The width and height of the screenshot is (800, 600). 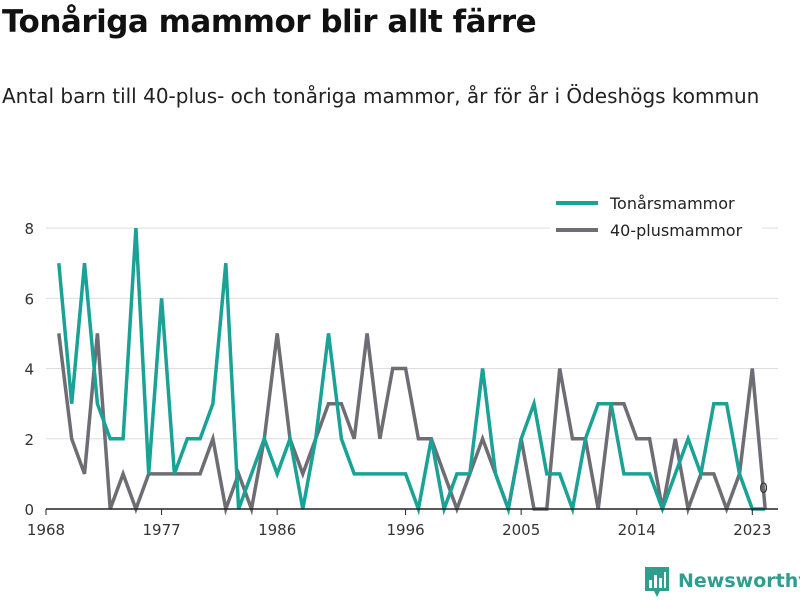 What do you see at coordinates (29, 299) in the screenshot?
I see `y-tick-label: 6` at bounding box center [29, 299].